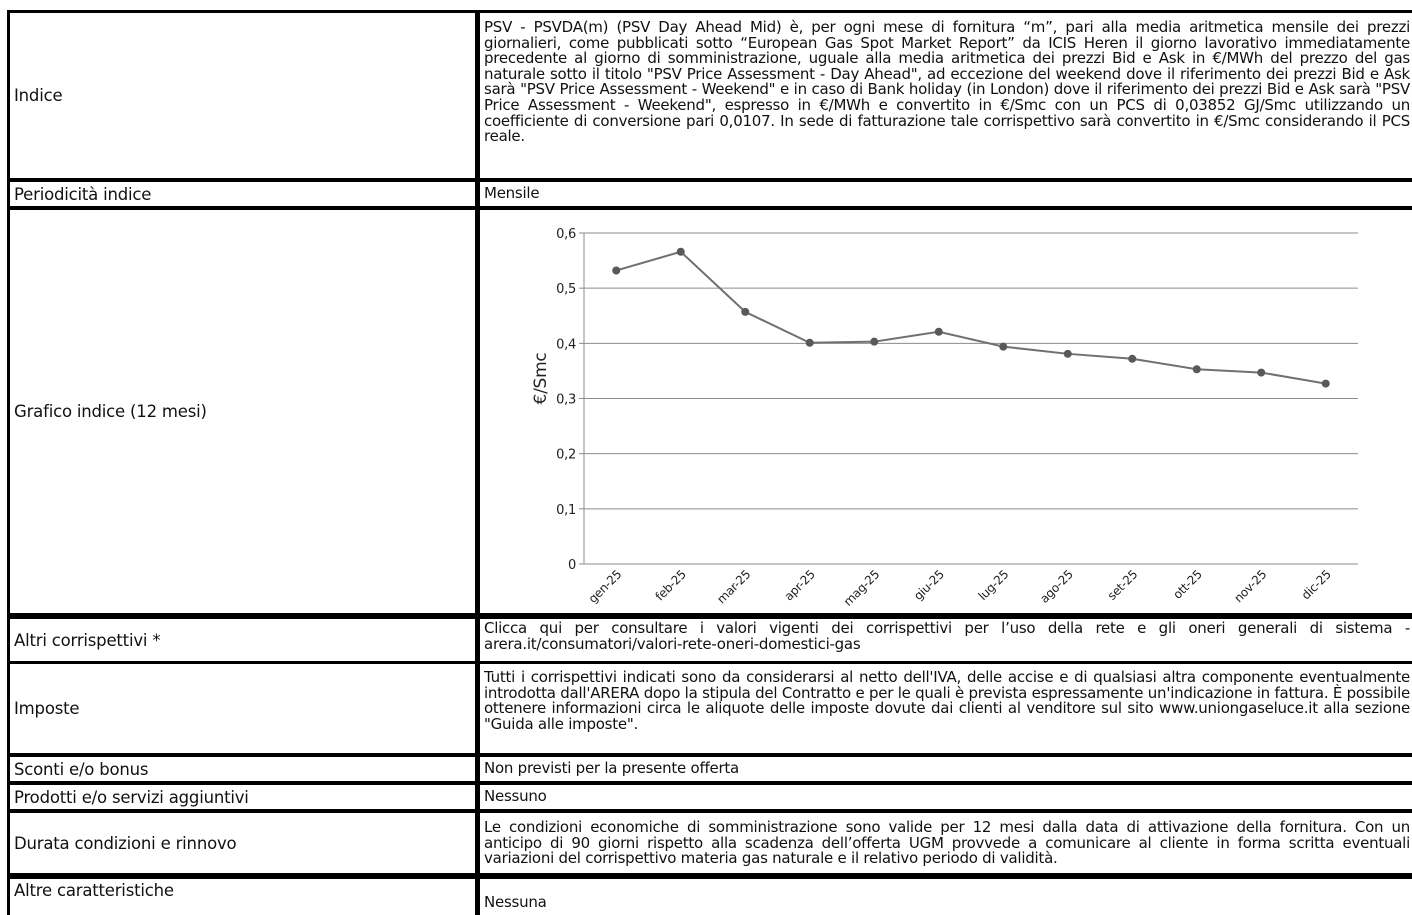 This screenshot has width=1412, height=915. Describe the element at coordinates (1123, 585) in the screenshot. I see `x-tick-label: set-25` at that location.